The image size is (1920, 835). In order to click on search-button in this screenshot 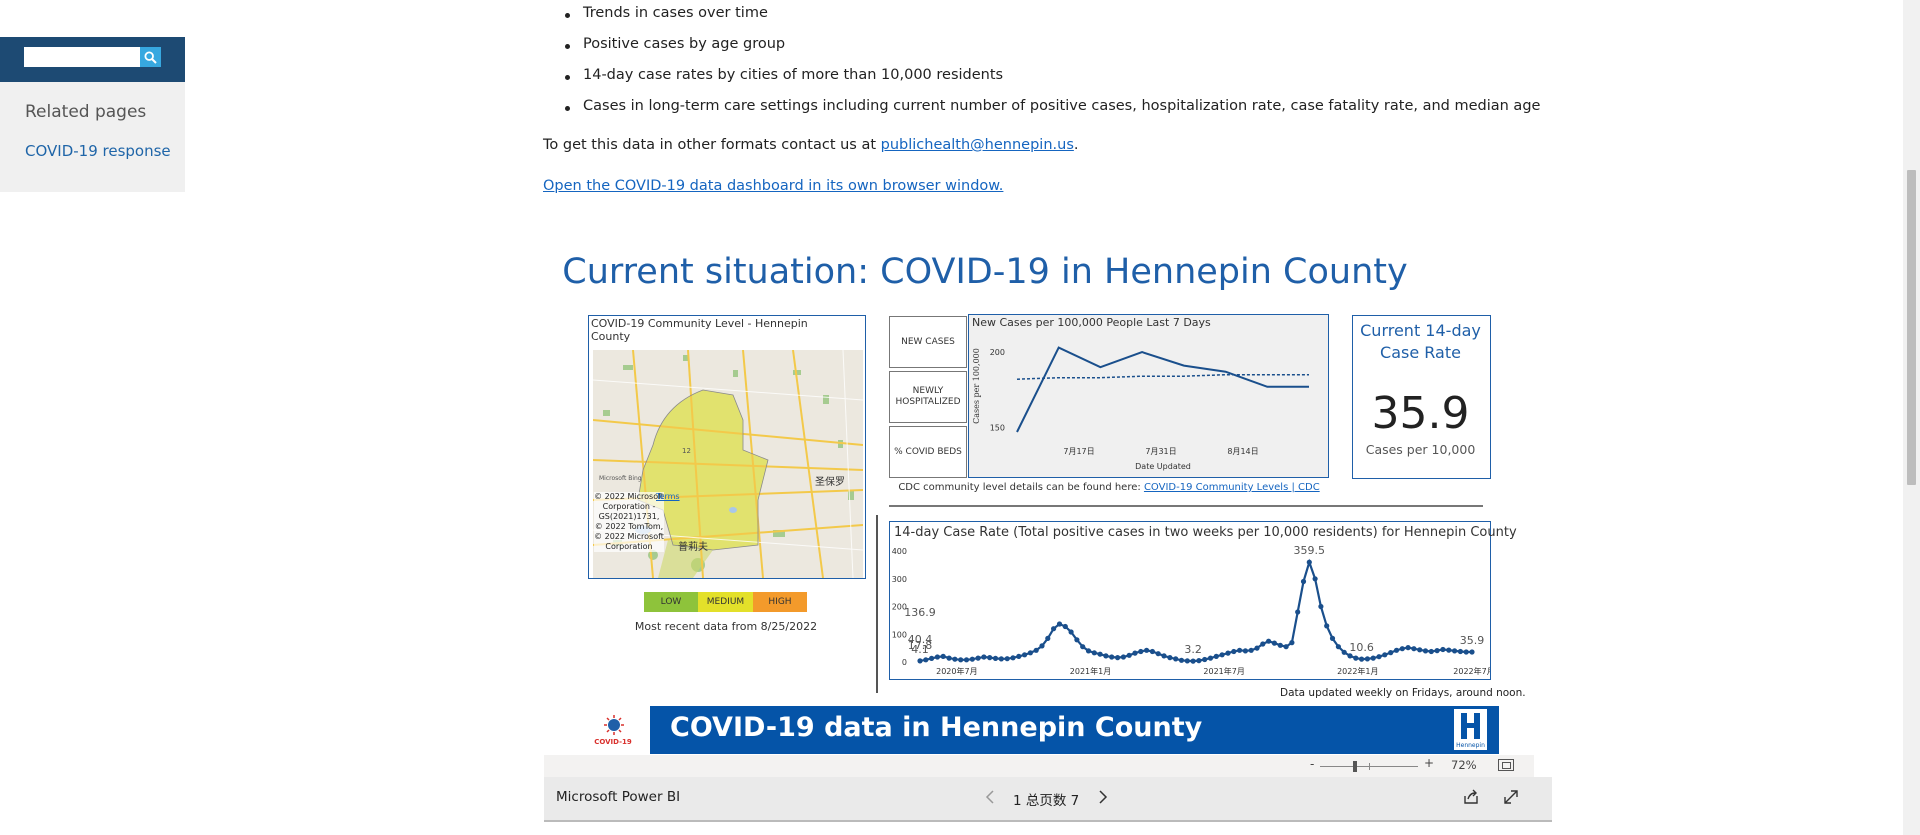, I will do `click(150, 57)`.